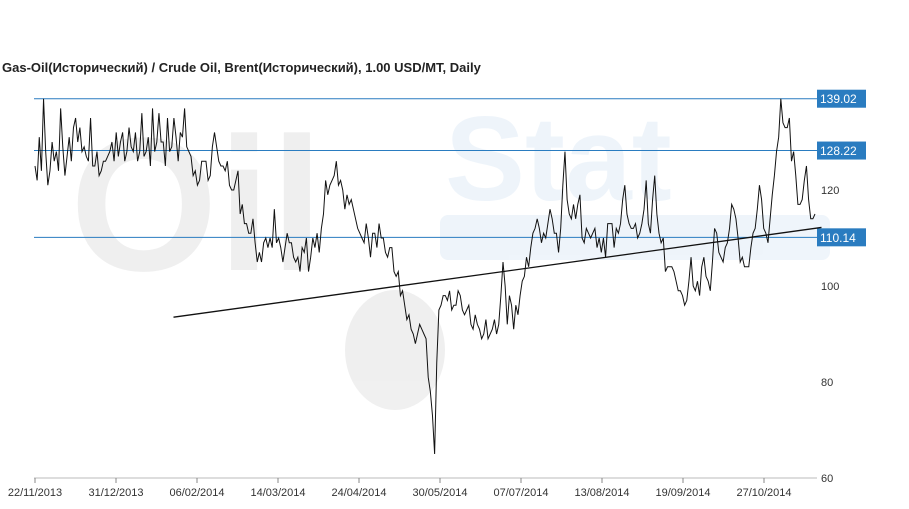 The width and height of the screenshot is (909, 509). I want to click on x-tick-label: 31/12/2013, so click(115, 493).